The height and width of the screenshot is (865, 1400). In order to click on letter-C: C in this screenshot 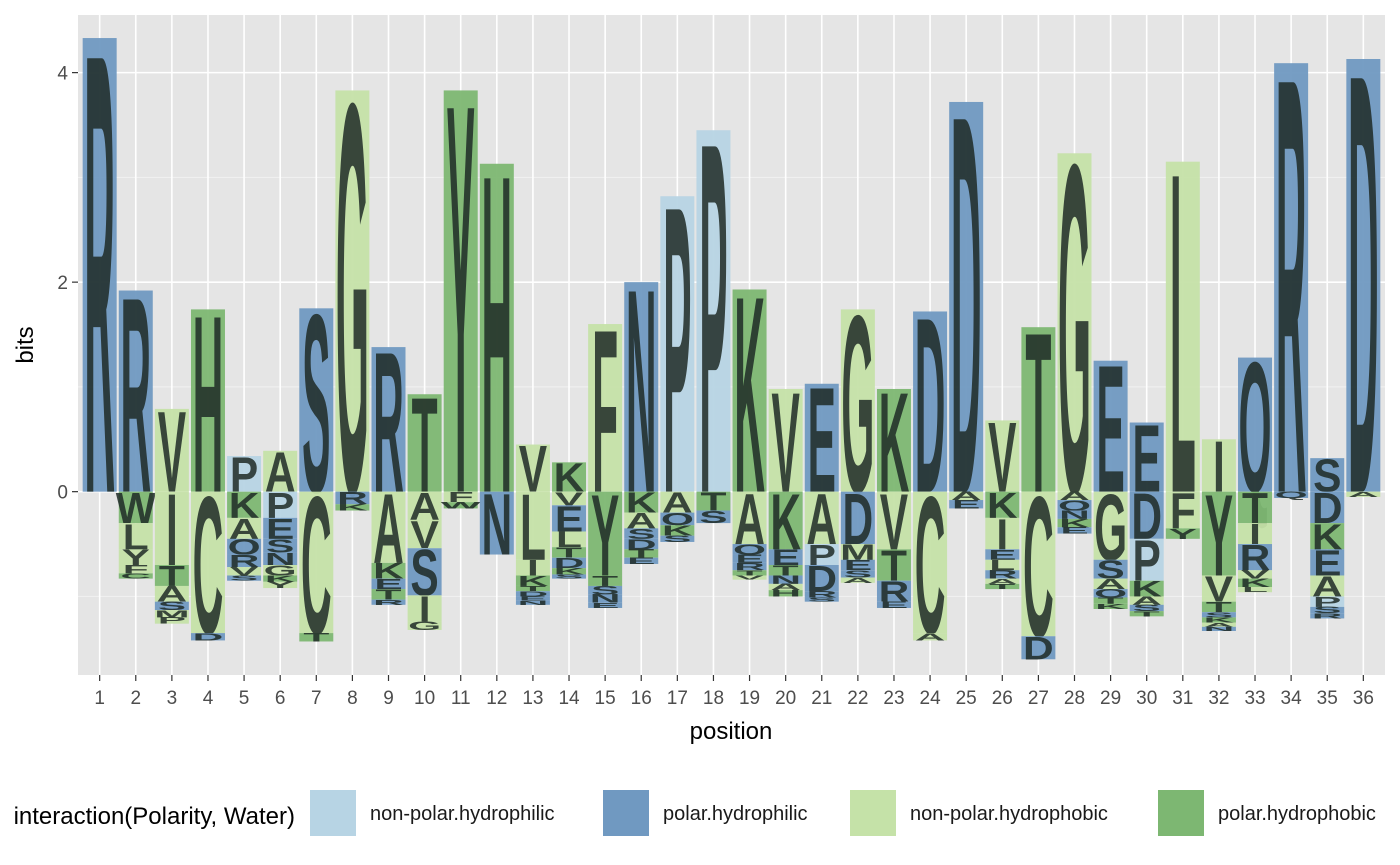, I will do `click(930, 566)`.